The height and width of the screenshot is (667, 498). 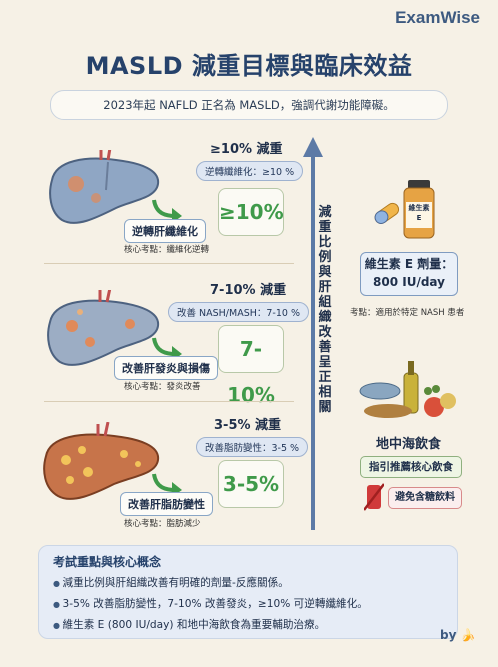 What do you see at coordinates (166, 368) in the screenshot?
I see `panel-2-tag: 改善肝發炎與損傷` at bounding box center [166, 368].